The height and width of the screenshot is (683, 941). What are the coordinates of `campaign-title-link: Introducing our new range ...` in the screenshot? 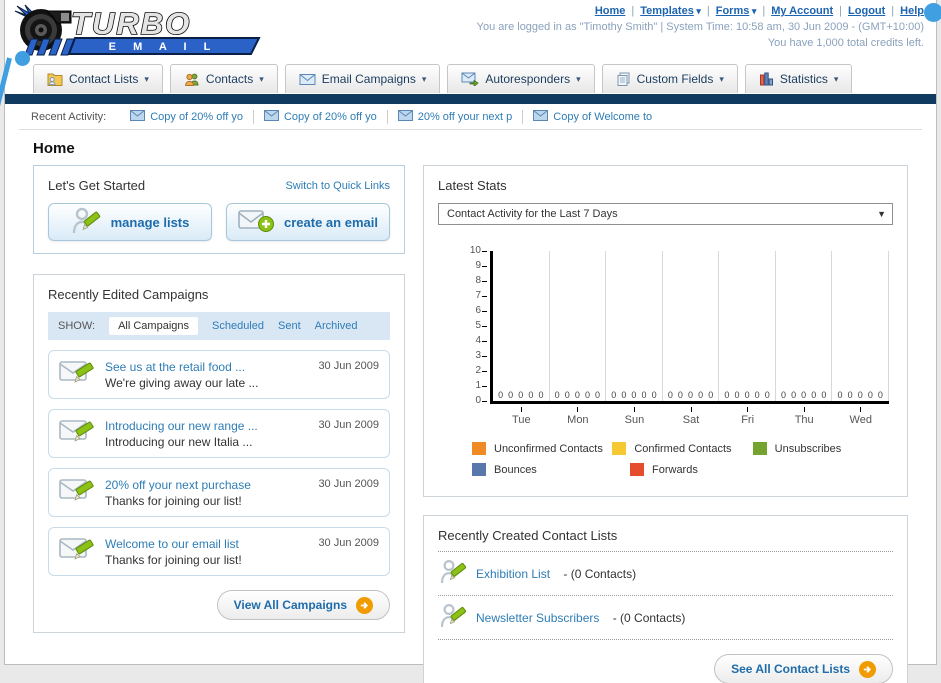 It's located at (181, 425).